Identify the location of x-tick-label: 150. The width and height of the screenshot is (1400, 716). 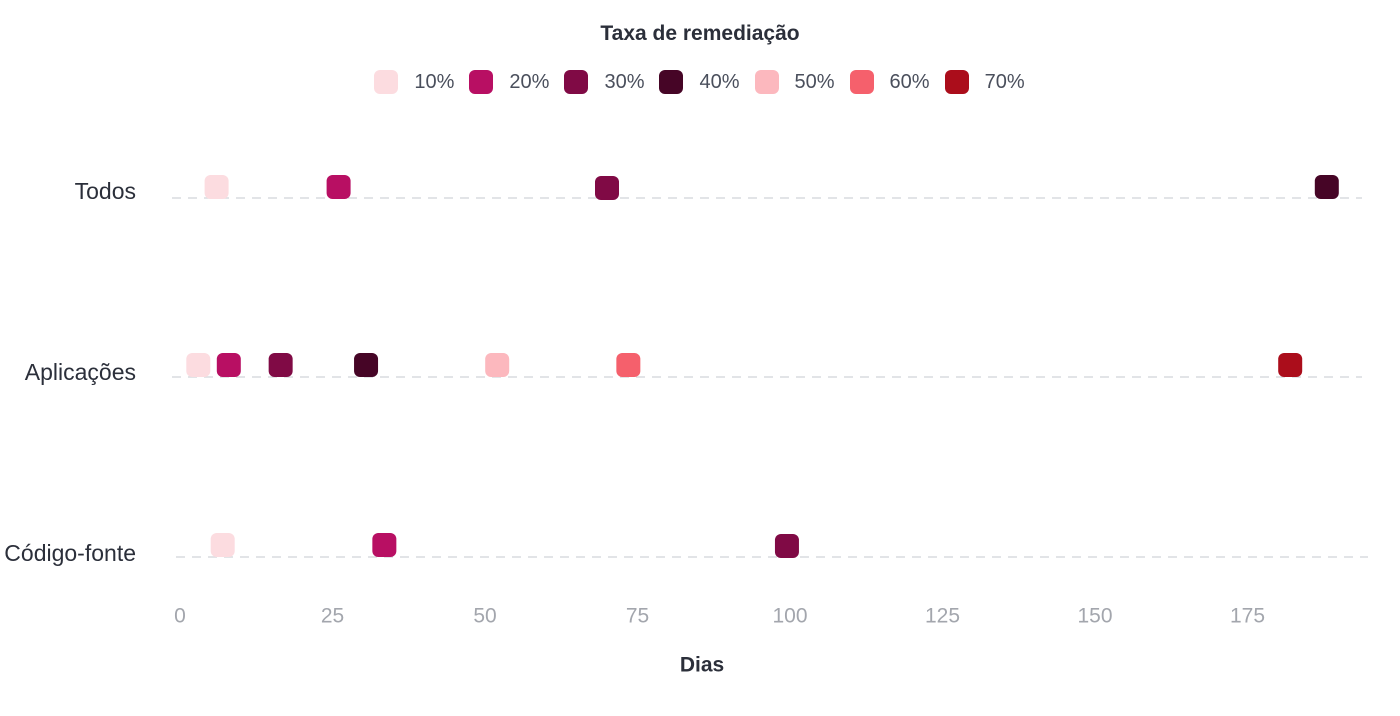
(1094, 616).